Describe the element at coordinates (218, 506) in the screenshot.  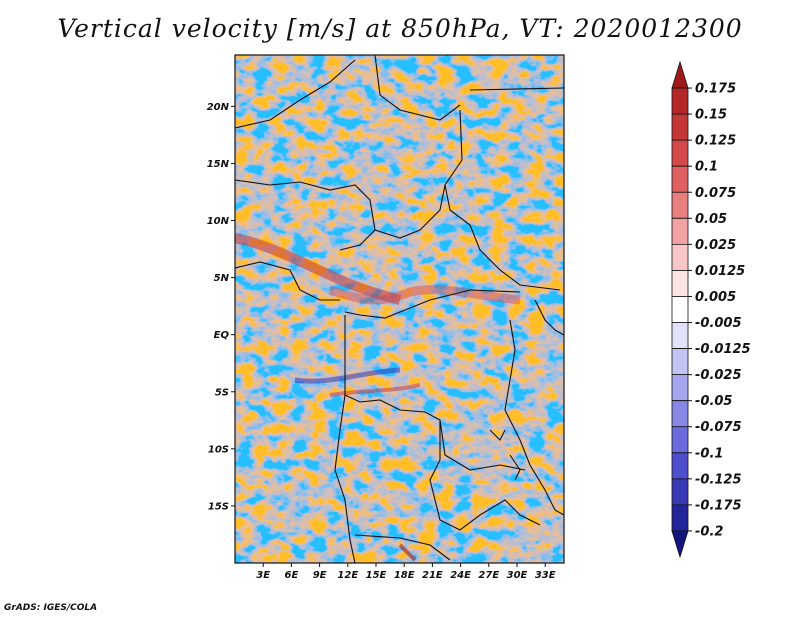
I see `y-tick-label: 15S` at that location.